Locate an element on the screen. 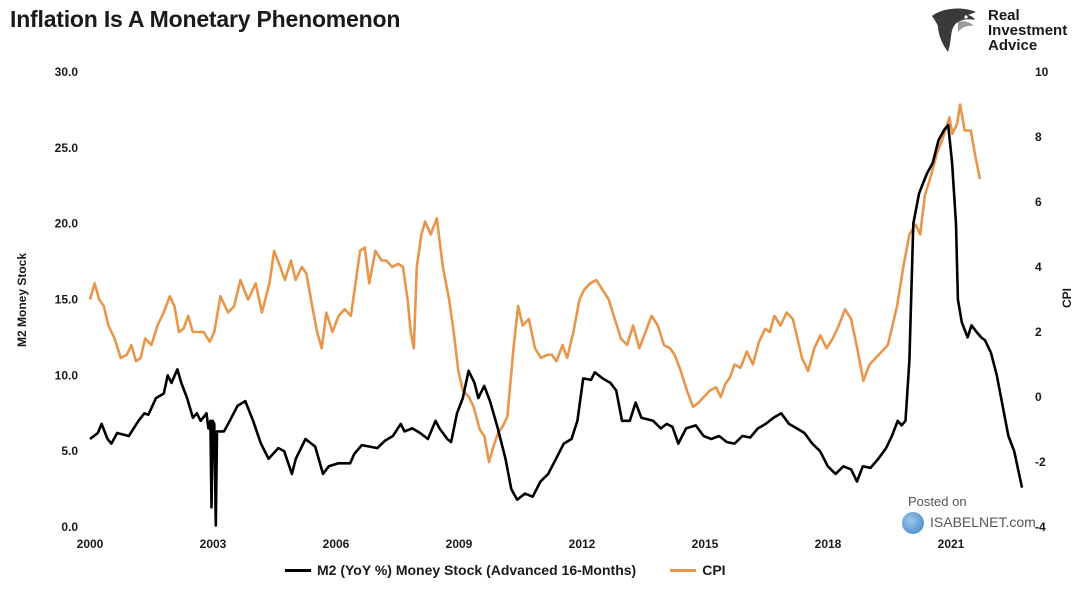 The height and width of the screenshot is (589, 1089). y-right-tick-label: 10 is located at coordinates (1042, 72).